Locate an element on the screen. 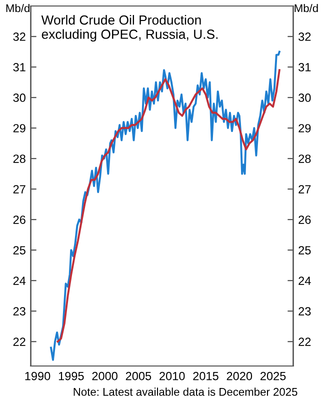 This screenshot has height=400, width=324. y2-tick-label: 31 is located at coordinates (304, 67).